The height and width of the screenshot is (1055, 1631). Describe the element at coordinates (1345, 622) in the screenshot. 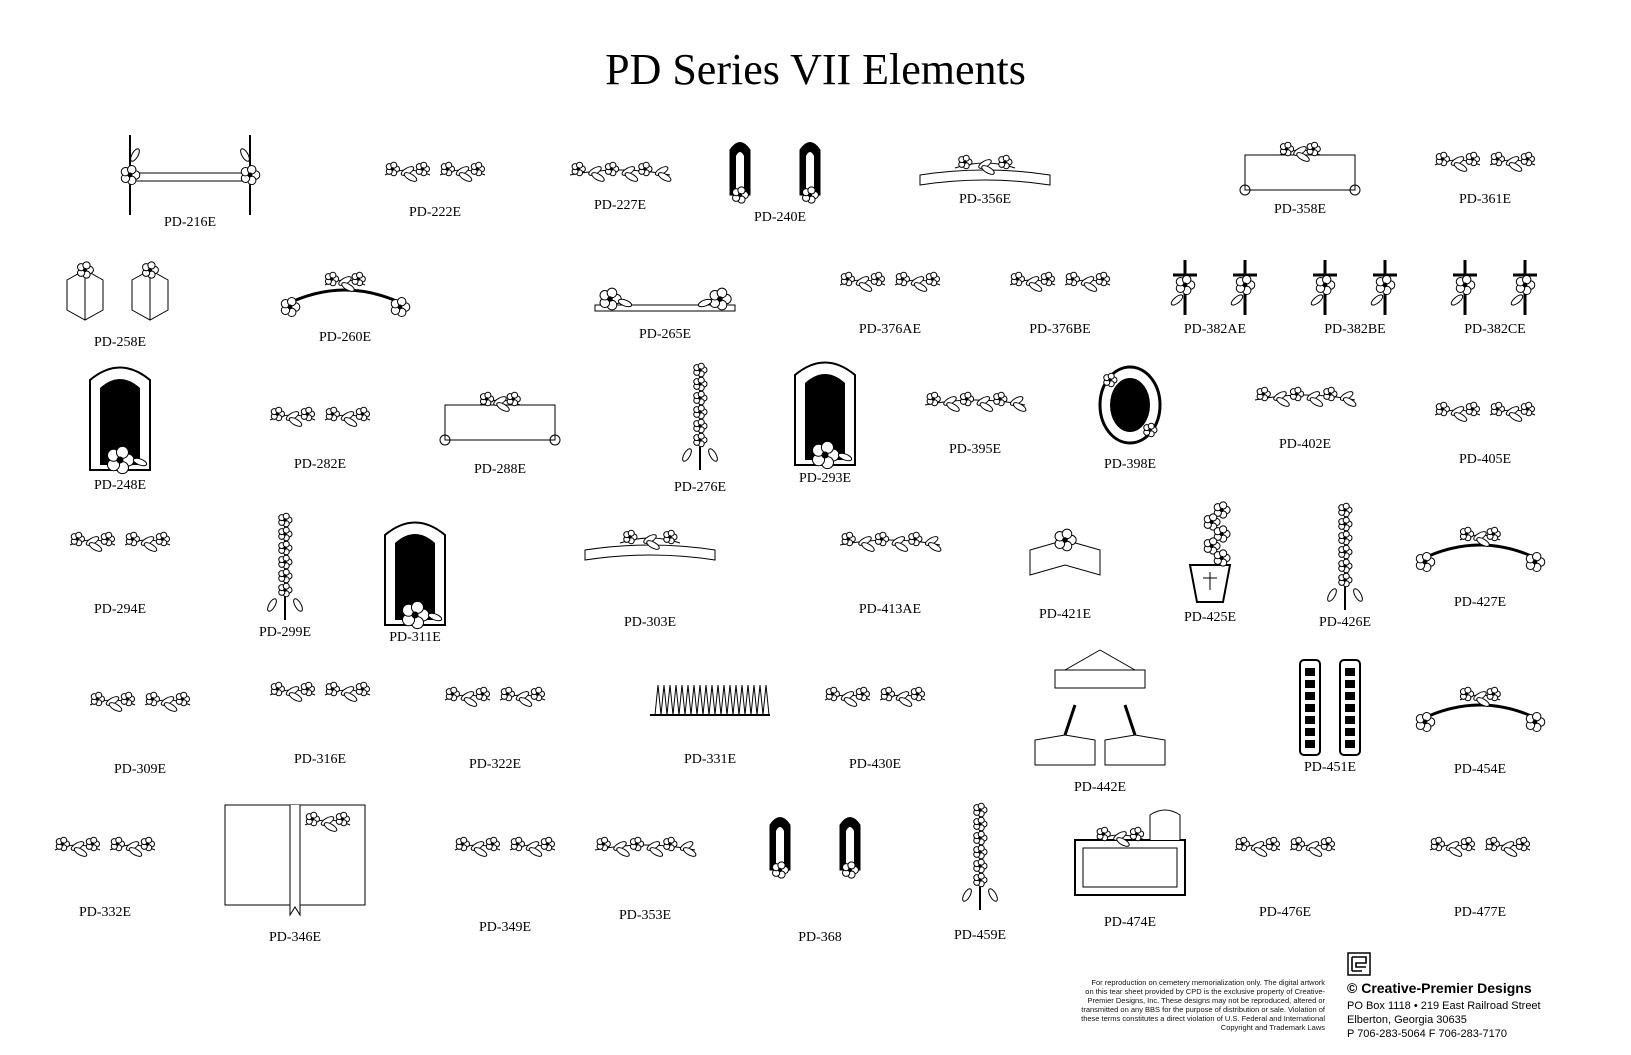

I see `design-code-label: PD-426E` at that location.